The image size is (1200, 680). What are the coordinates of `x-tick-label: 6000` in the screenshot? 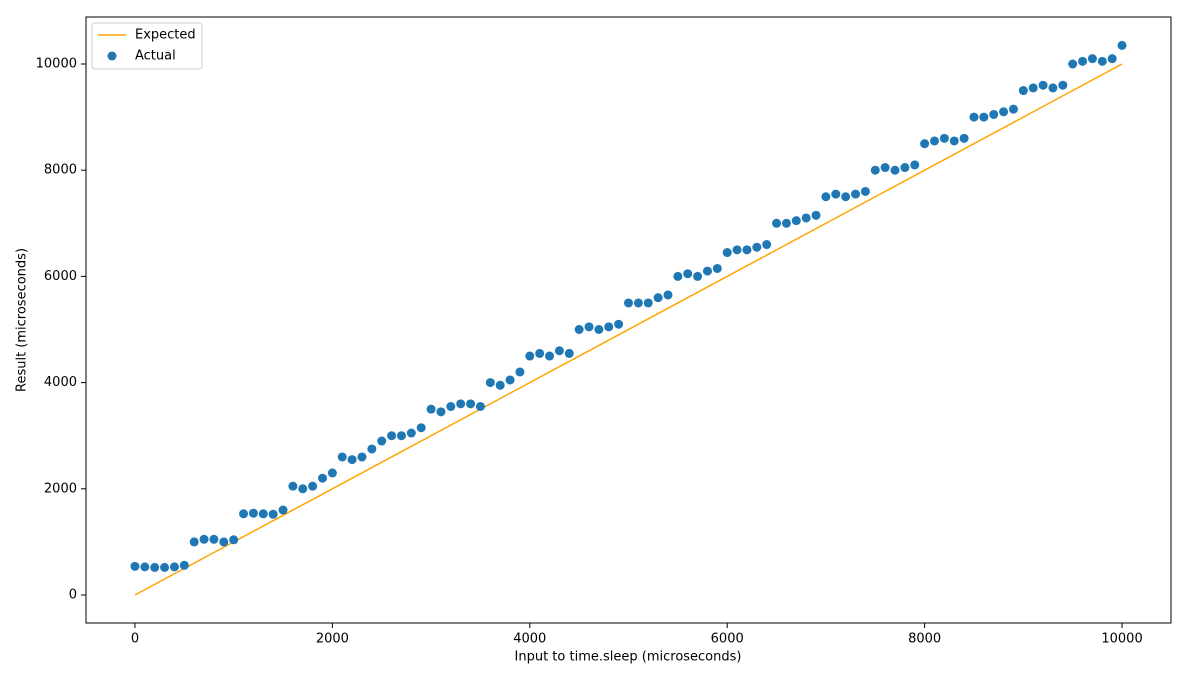 It's located at (727, 639).